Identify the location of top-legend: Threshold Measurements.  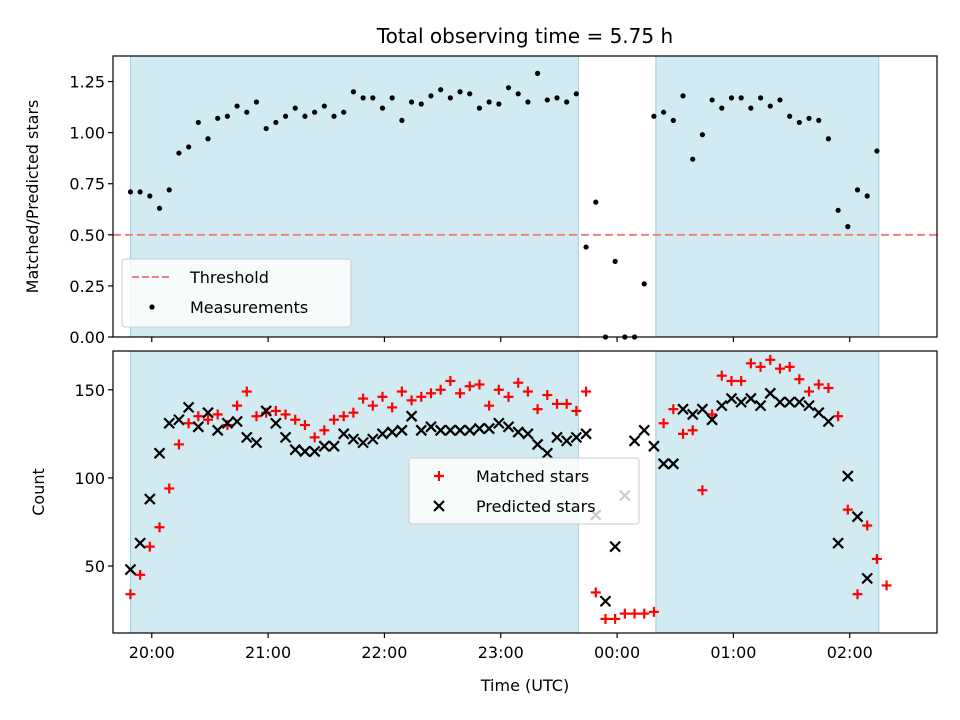
(236, 293).